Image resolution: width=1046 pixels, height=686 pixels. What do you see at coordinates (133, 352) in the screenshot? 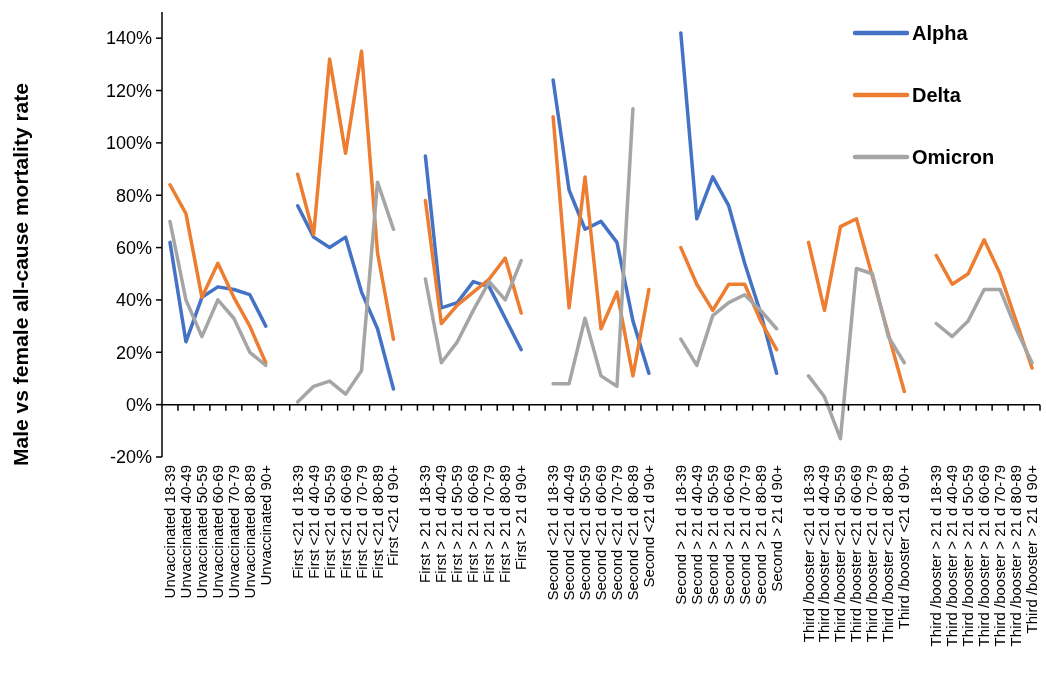
I see `y-tick-label: 20%` at bounding box center [133, 352].